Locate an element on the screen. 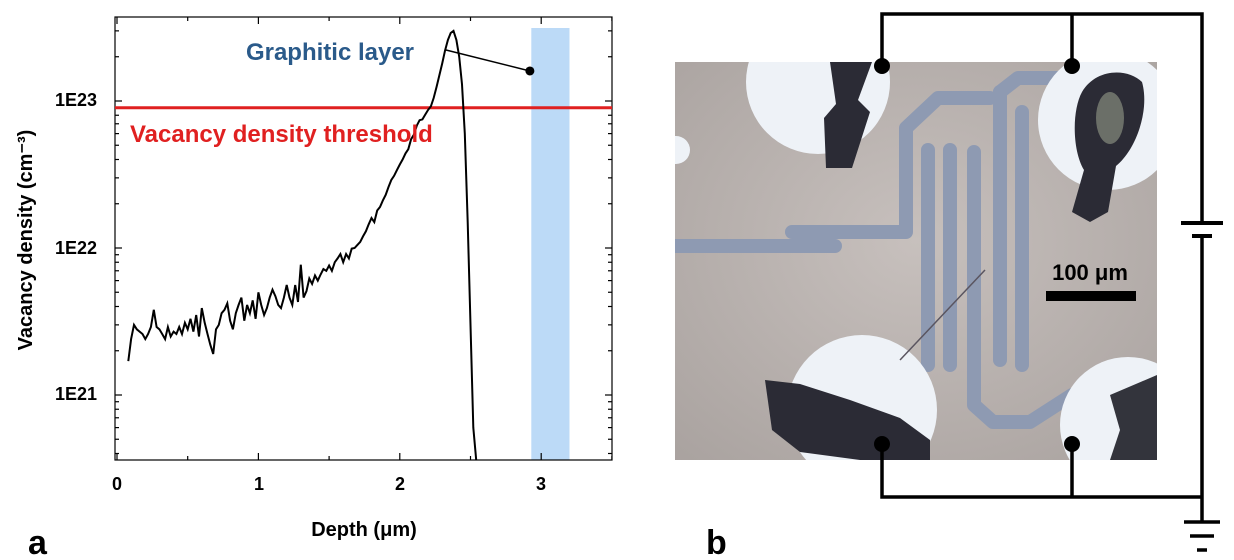 The width and height of the screenshot is (1234, 560). graphitic-layer-region is located at coordinates (550, 244).